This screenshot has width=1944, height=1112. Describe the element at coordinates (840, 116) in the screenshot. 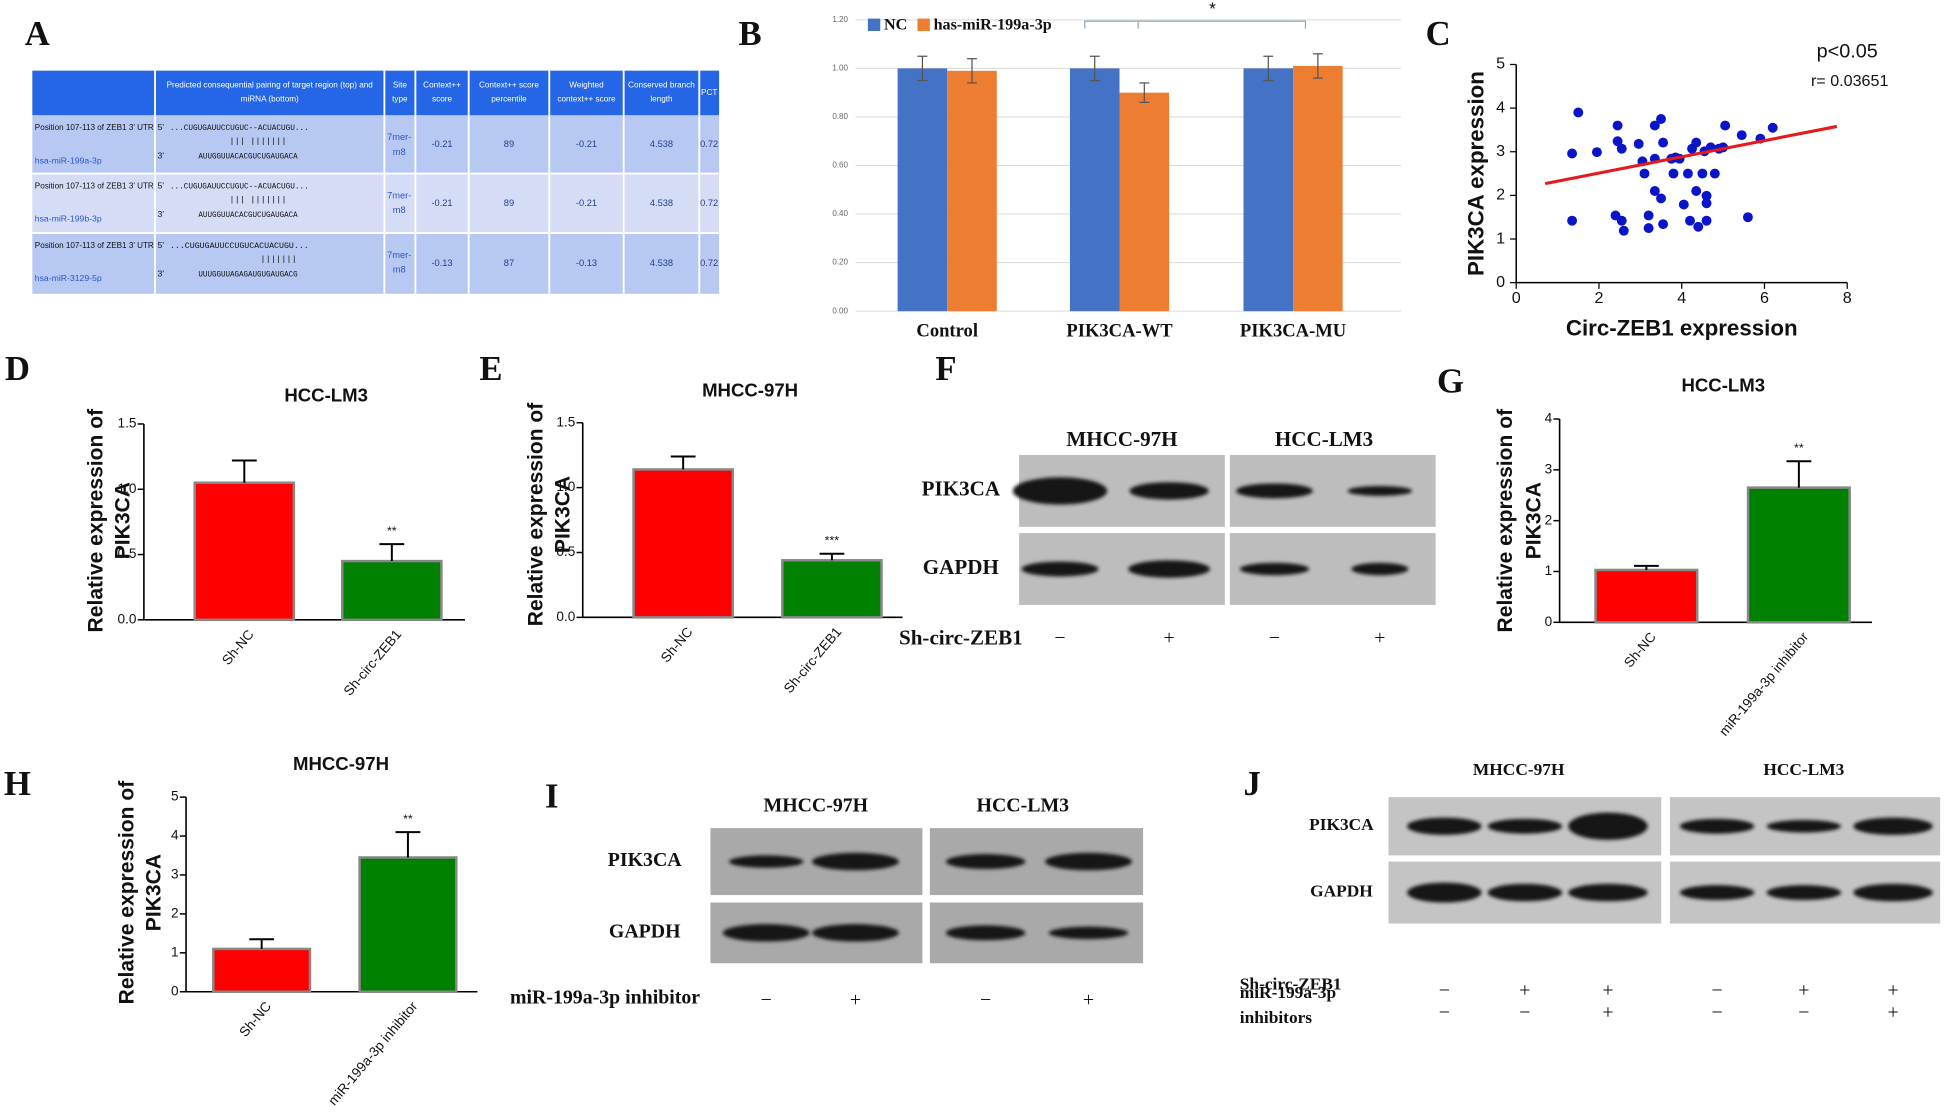

I see `y-tick-label: 0.80` at that location.